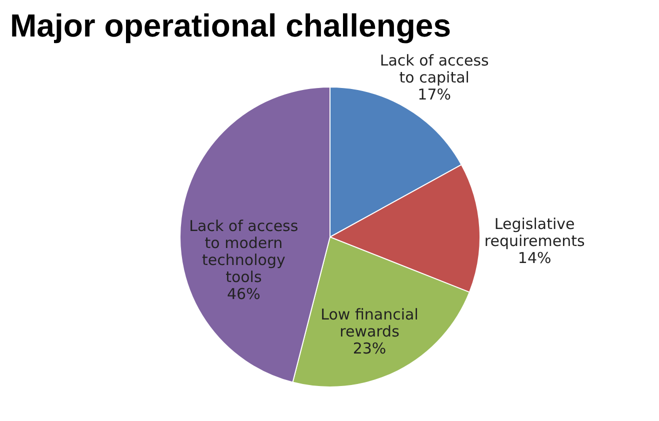 The width and height of the screenshot is (659, 421). I want to click on slice-label: Lack of access to modern technology tools, so click(243, 251).